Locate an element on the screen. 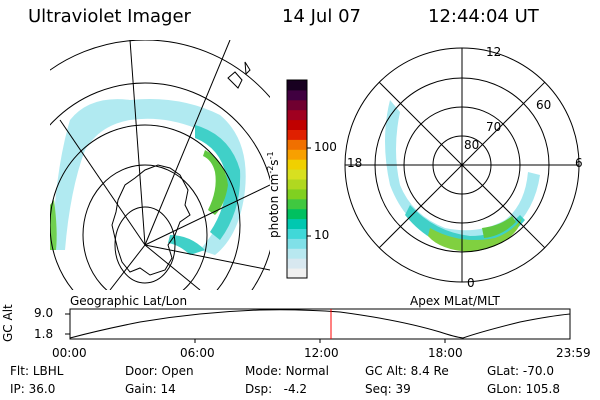 The width and height of the screenshot is (600, 400). x-tick-marks is located at coordinates (320, 341).